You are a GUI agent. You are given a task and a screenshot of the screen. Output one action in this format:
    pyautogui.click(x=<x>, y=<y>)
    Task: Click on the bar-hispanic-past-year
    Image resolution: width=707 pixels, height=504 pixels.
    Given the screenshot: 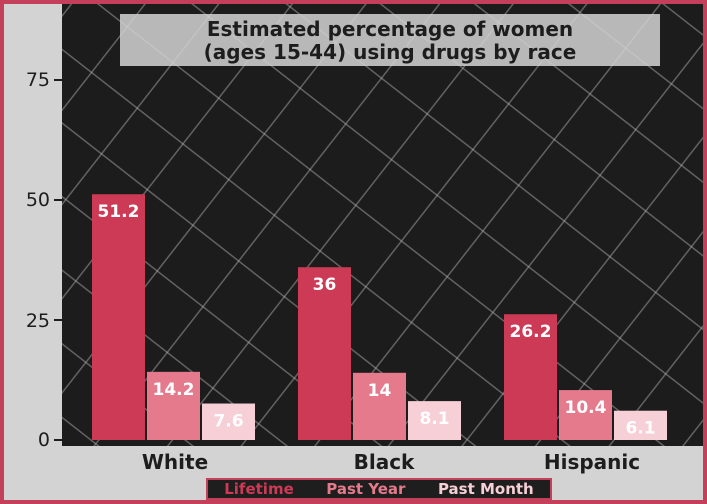 What is the action you would take?
    pyautogui.click(x=585, y=415)
    